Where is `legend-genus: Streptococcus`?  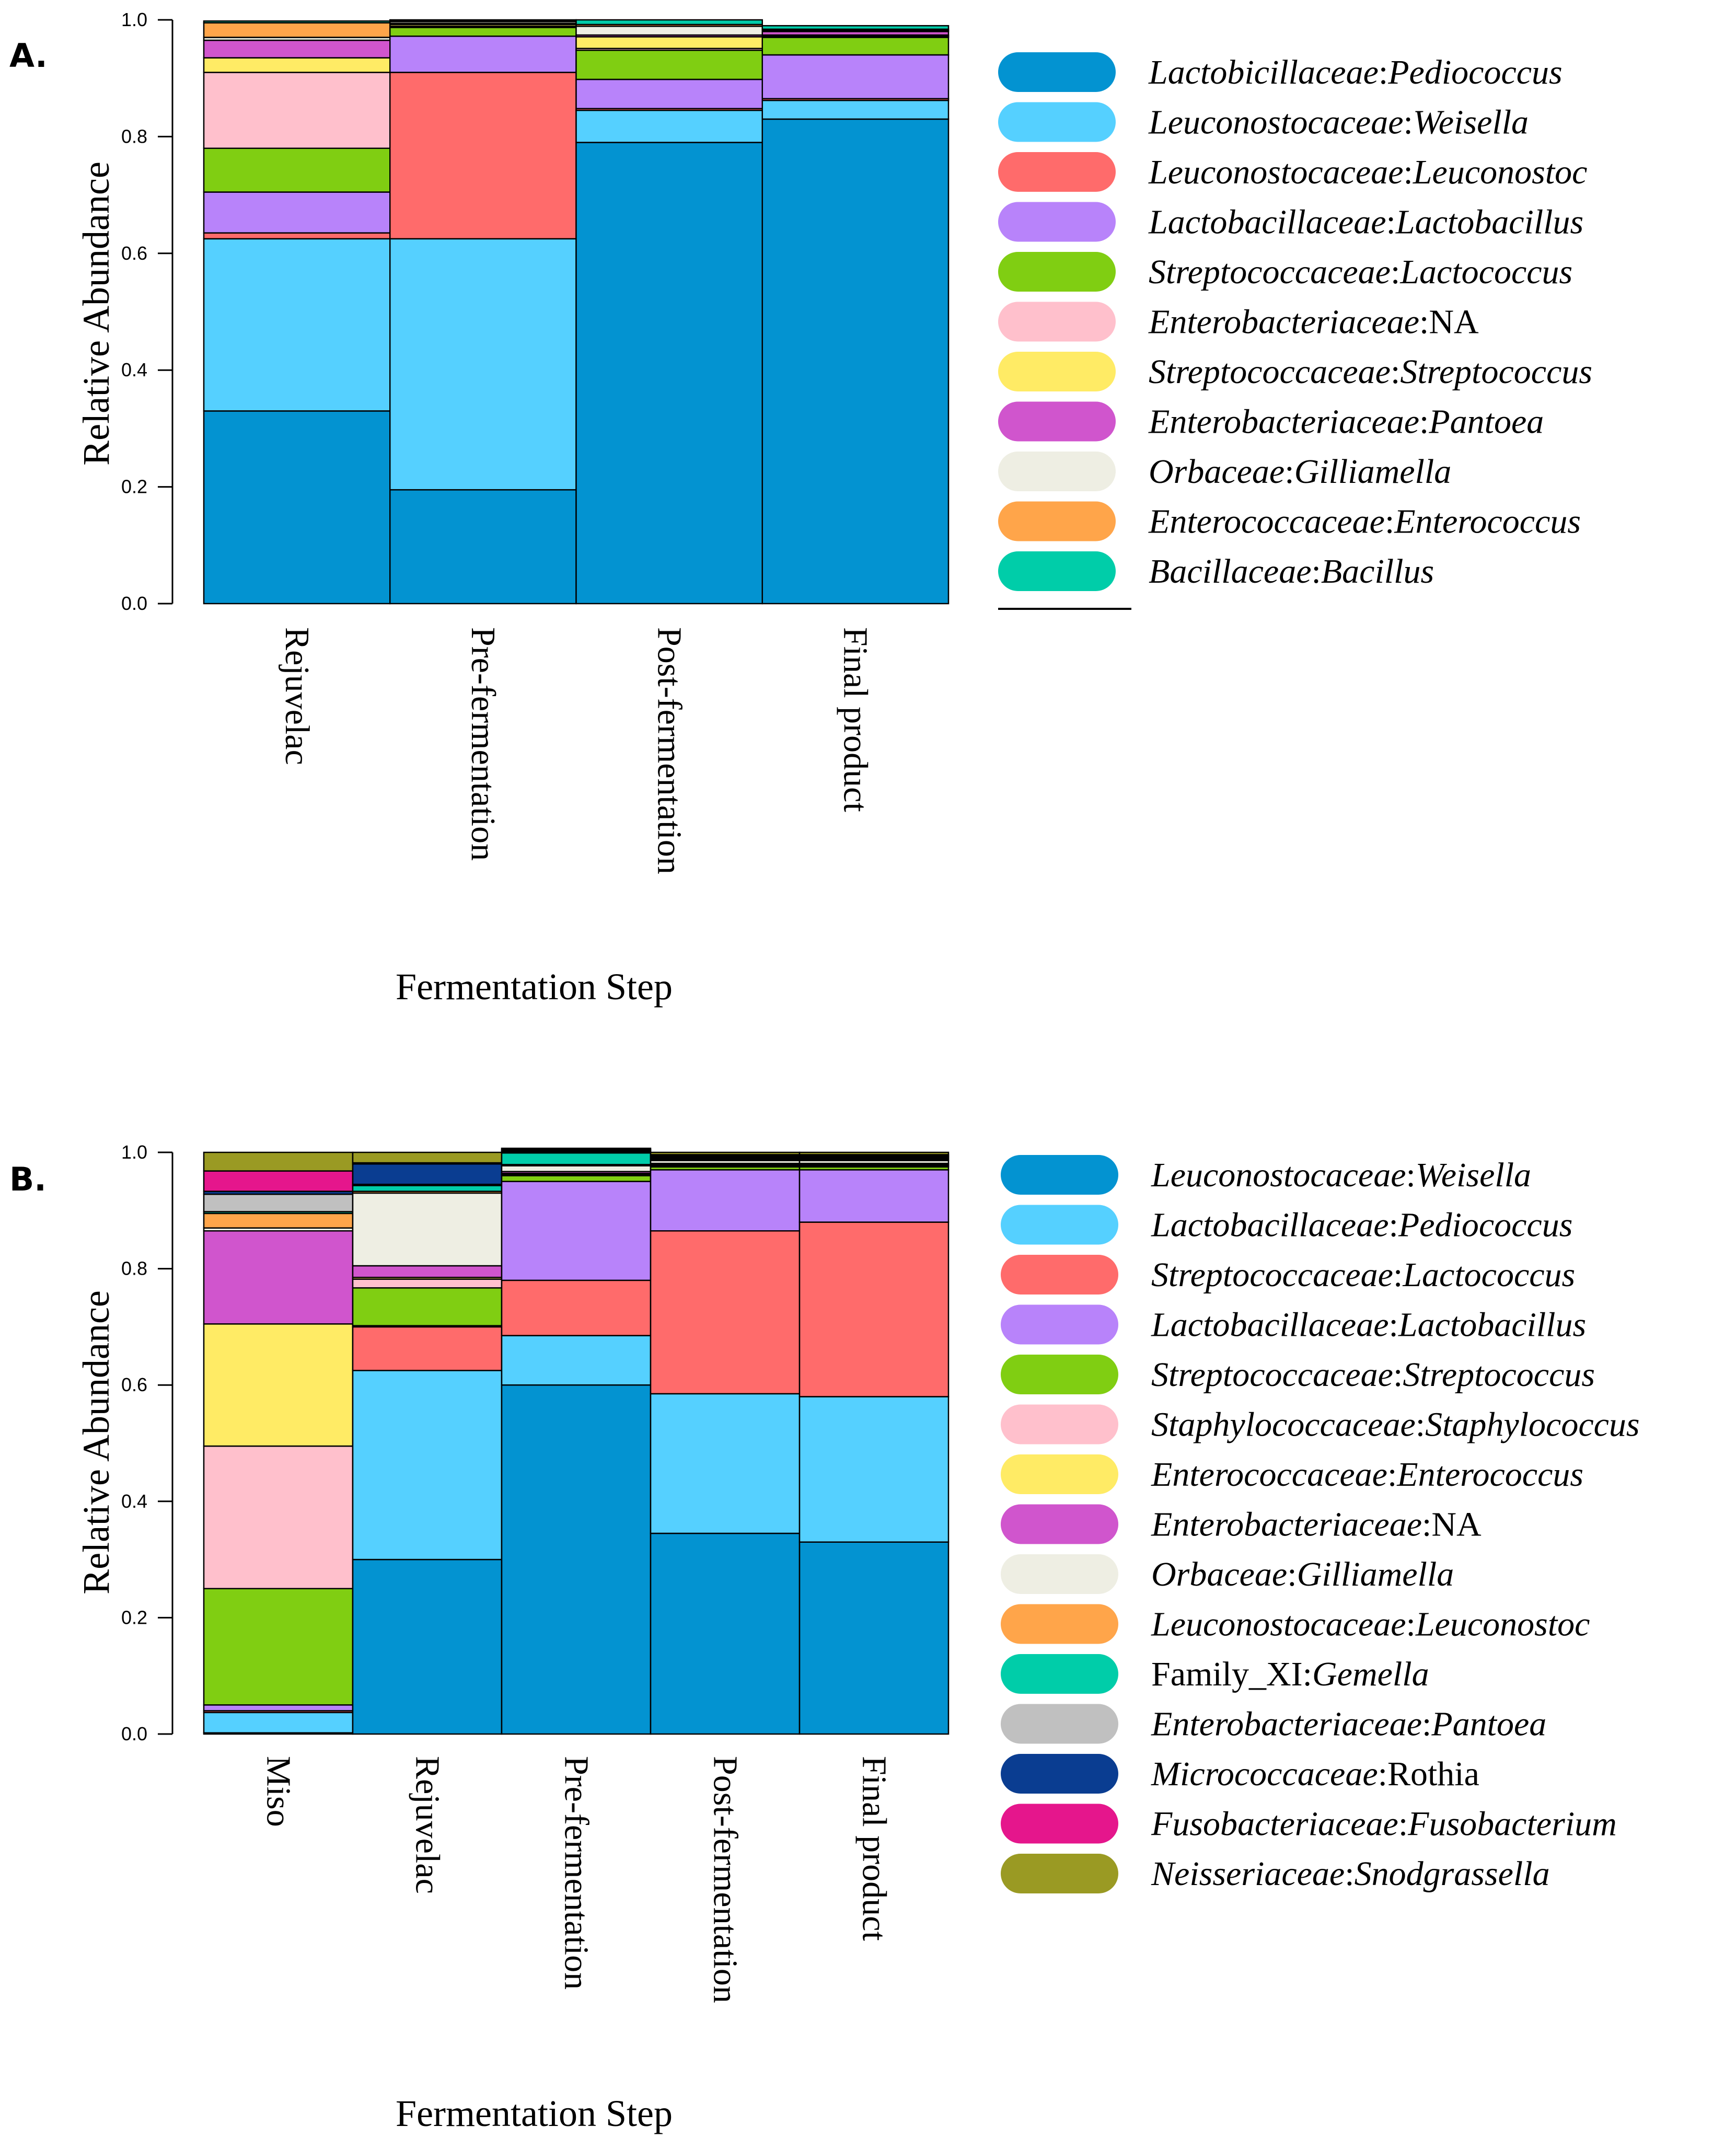
legend-genus: Streptococcus is located at coordinates (1499, 1375).